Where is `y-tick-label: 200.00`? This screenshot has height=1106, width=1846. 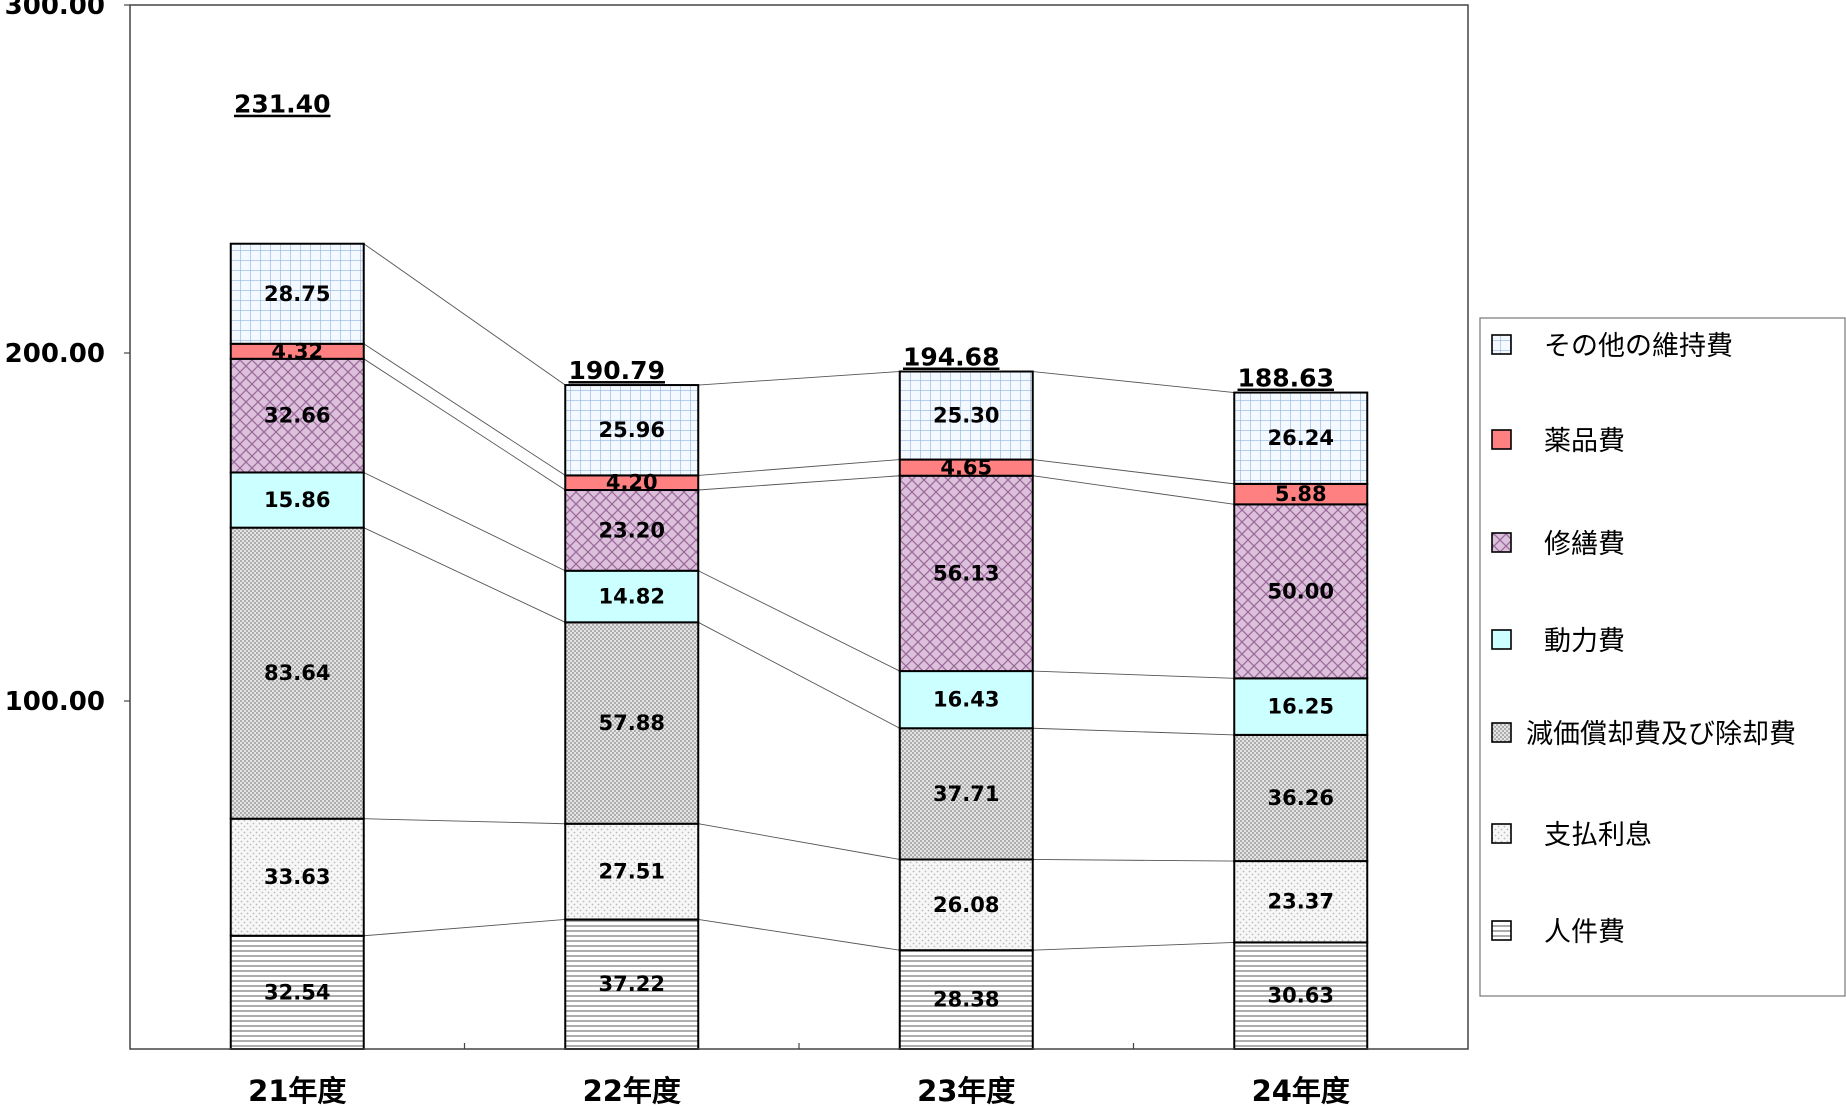 y-tick-label: 200.00 is located at coordinates (55, 354).